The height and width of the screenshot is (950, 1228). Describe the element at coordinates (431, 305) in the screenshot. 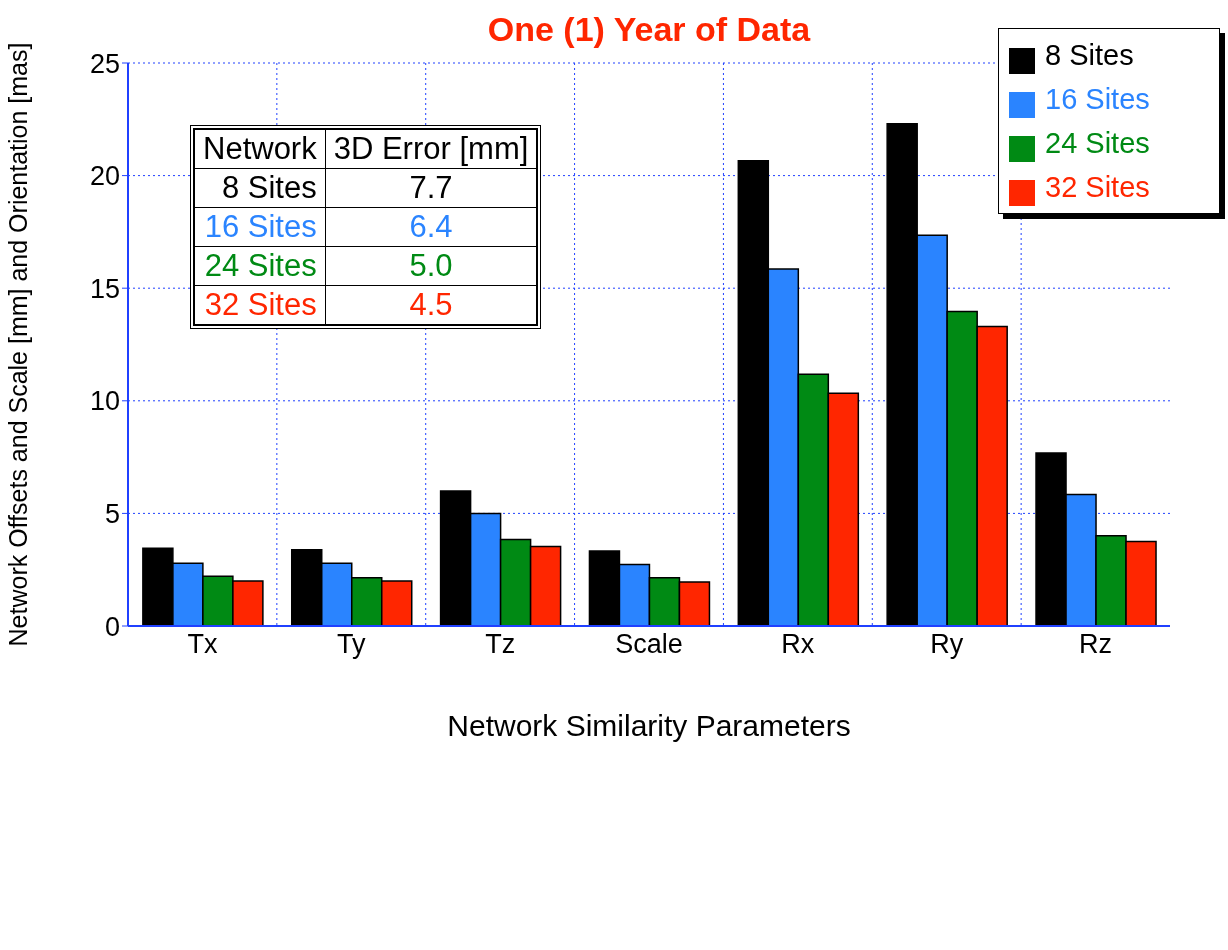

I see `annotation: 4.5` at that location.